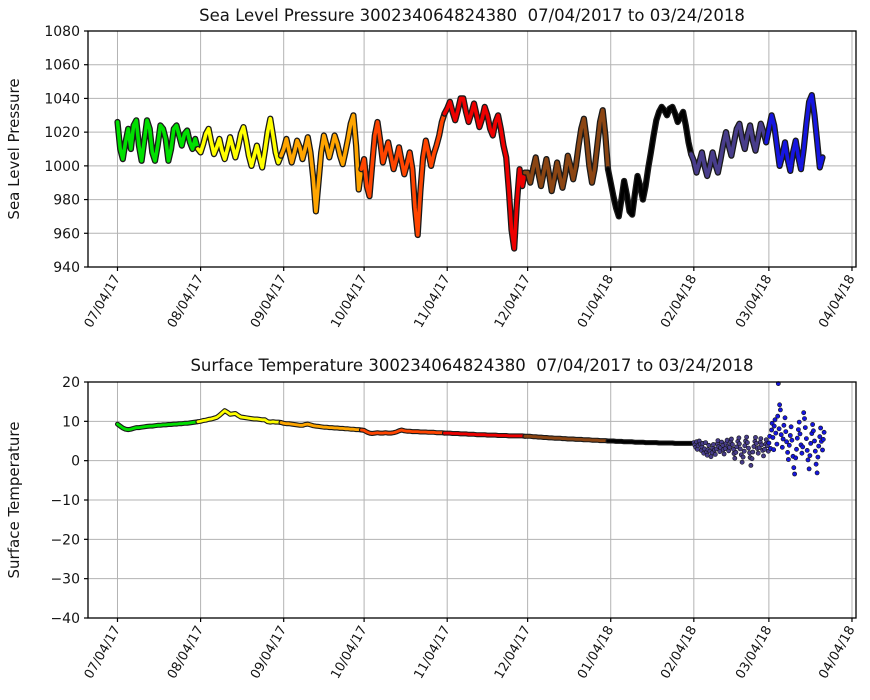 Image resolution: width=870 pixels, height=700 pixels. What do you see at coordinates (679, 302) in the screenshot?
I see `x-tick-label: 02/04/18` at bounding box center [679, 302].